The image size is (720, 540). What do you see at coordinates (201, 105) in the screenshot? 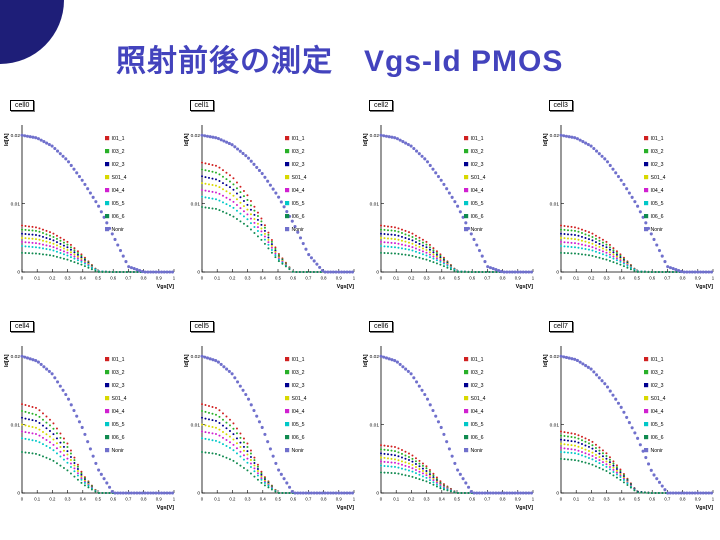
I see `panel-label: cell1` at bounding box center [201, 105].